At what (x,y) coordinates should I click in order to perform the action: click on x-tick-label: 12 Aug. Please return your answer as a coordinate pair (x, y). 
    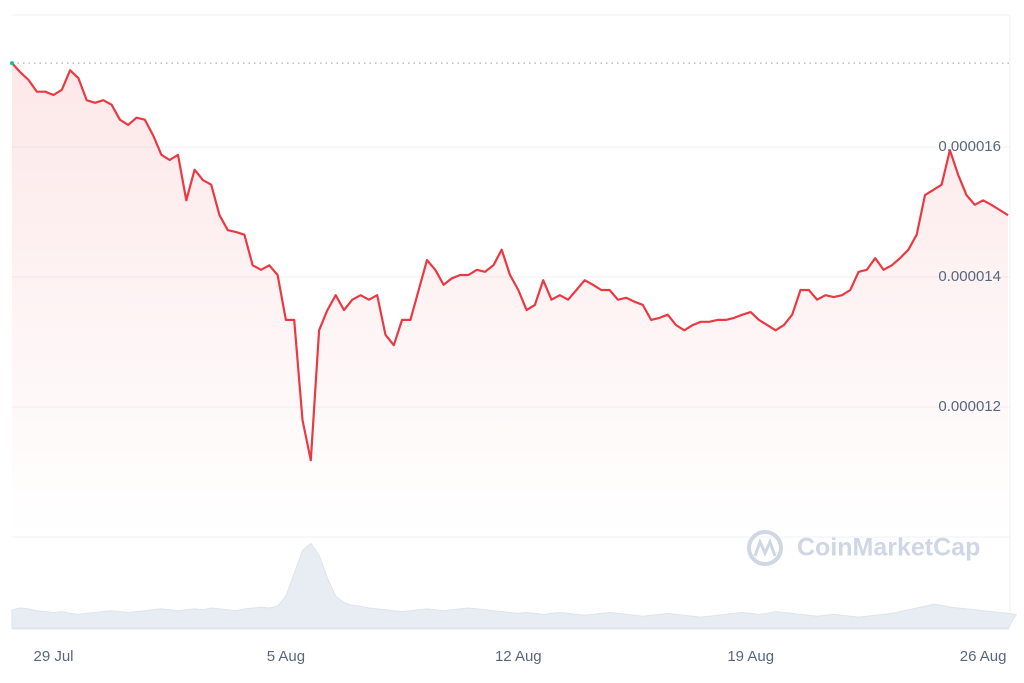
    Looking at the image, I should click on (518, 656).